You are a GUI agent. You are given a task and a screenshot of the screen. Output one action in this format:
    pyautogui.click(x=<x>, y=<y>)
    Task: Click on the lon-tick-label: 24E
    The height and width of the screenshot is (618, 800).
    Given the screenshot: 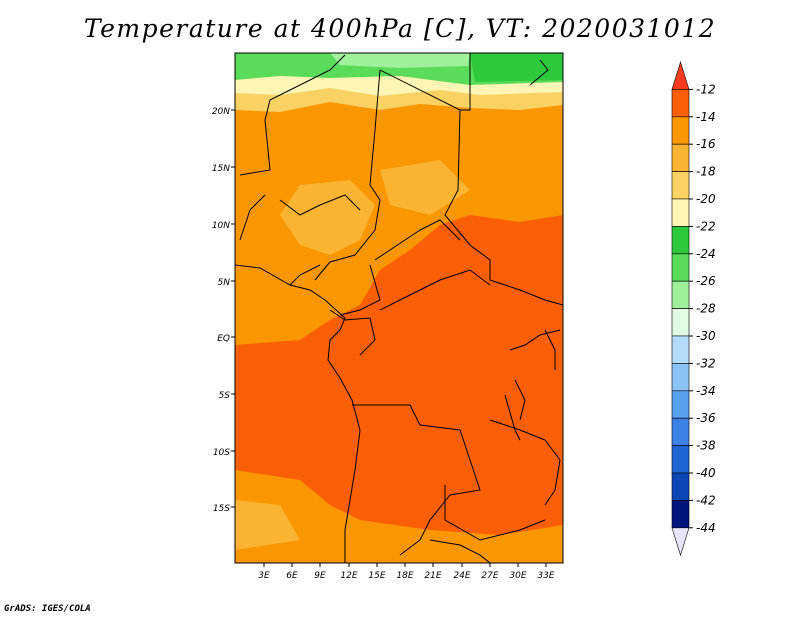 What is the action you would take?
    pyautogui.click(x=461, y=576)
    